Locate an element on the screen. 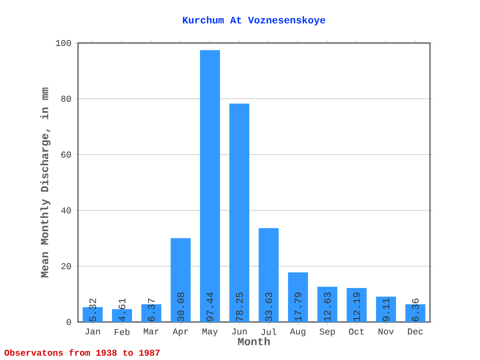 The width and height of the screenshot is (480, 360). y-axis-title: Mean Monthly Discharge, in mm is located at coordinates (45, 183).